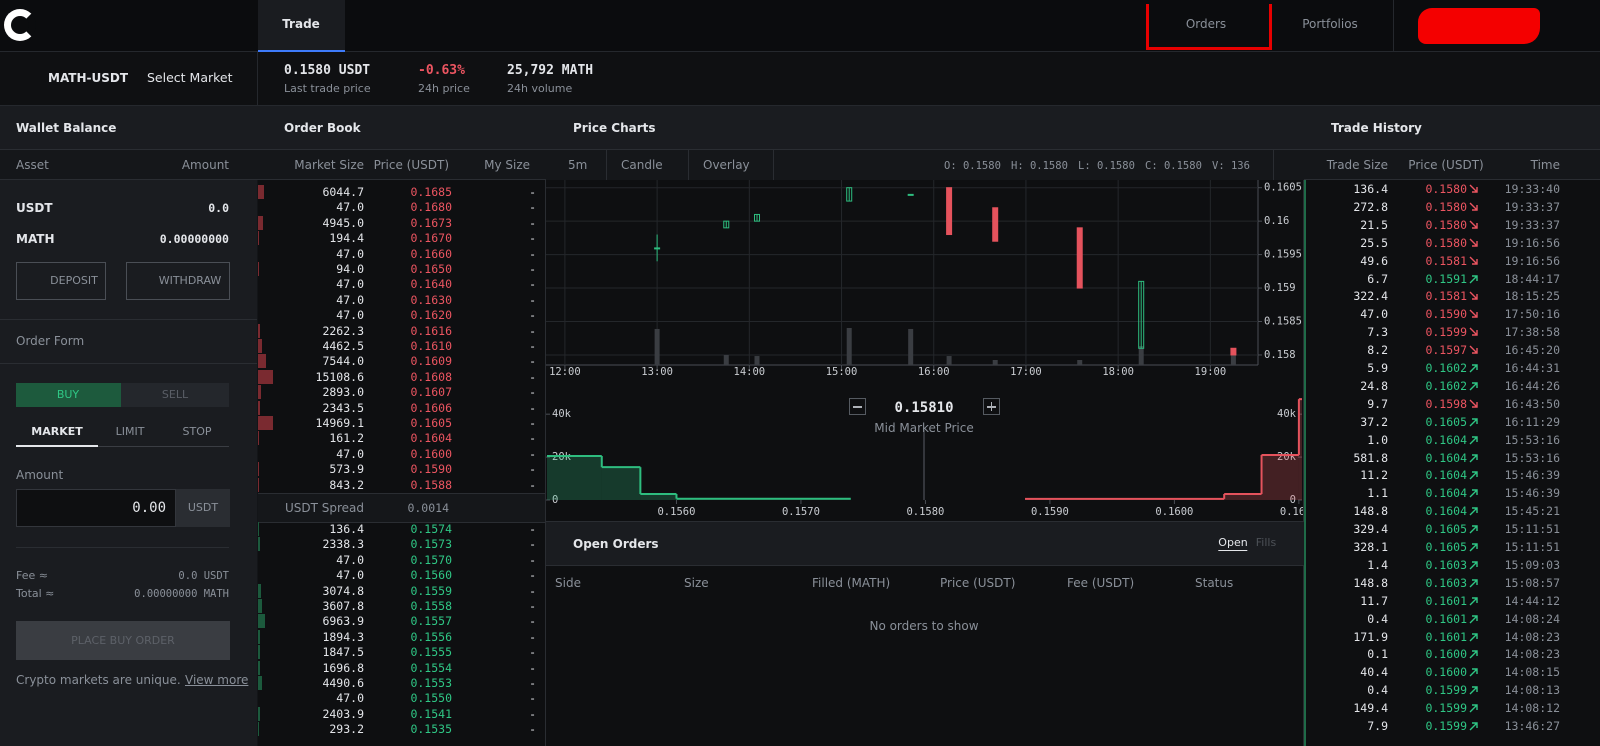 Image resolution: width=1600 pixels, height=746 pixels. What do you see at coordinates (532, 222) in the screenshot?
I see `book-my-size: -` at bounding box center [532, 222].